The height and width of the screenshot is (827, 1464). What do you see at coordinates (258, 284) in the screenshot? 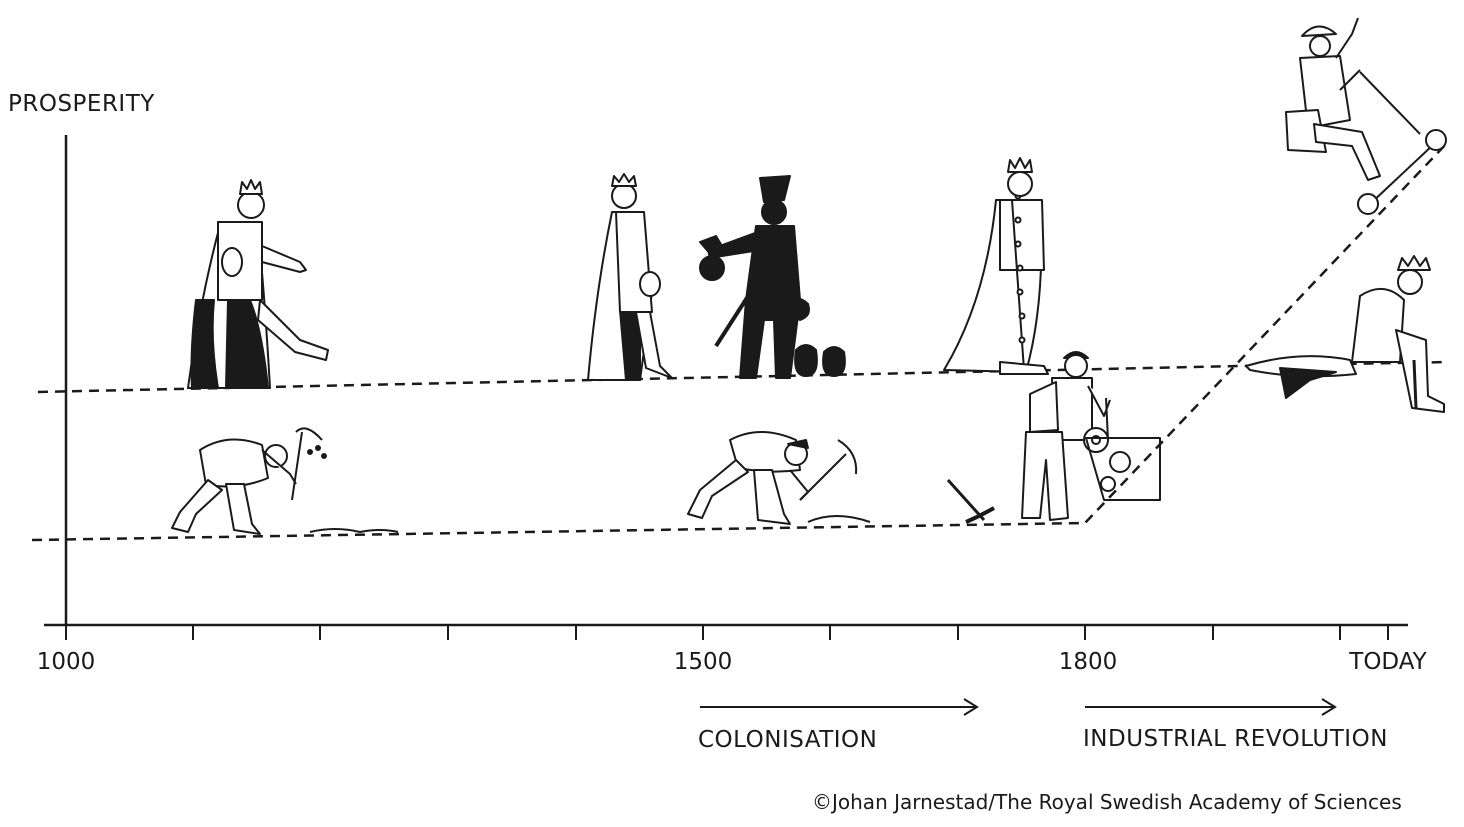
I see `medieval-king-figure` at bounding box center [258, 284].